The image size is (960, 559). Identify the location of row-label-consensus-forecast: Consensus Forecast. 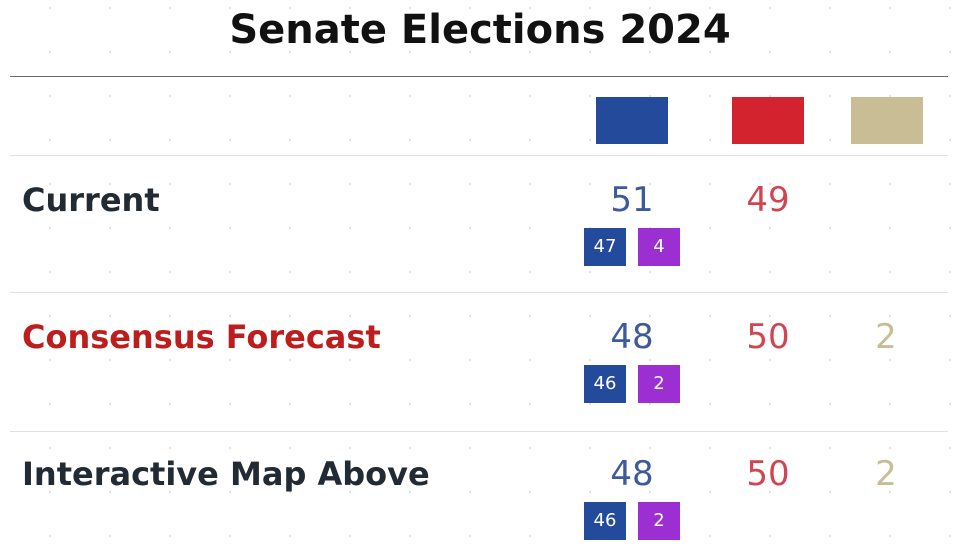
(201, 337).